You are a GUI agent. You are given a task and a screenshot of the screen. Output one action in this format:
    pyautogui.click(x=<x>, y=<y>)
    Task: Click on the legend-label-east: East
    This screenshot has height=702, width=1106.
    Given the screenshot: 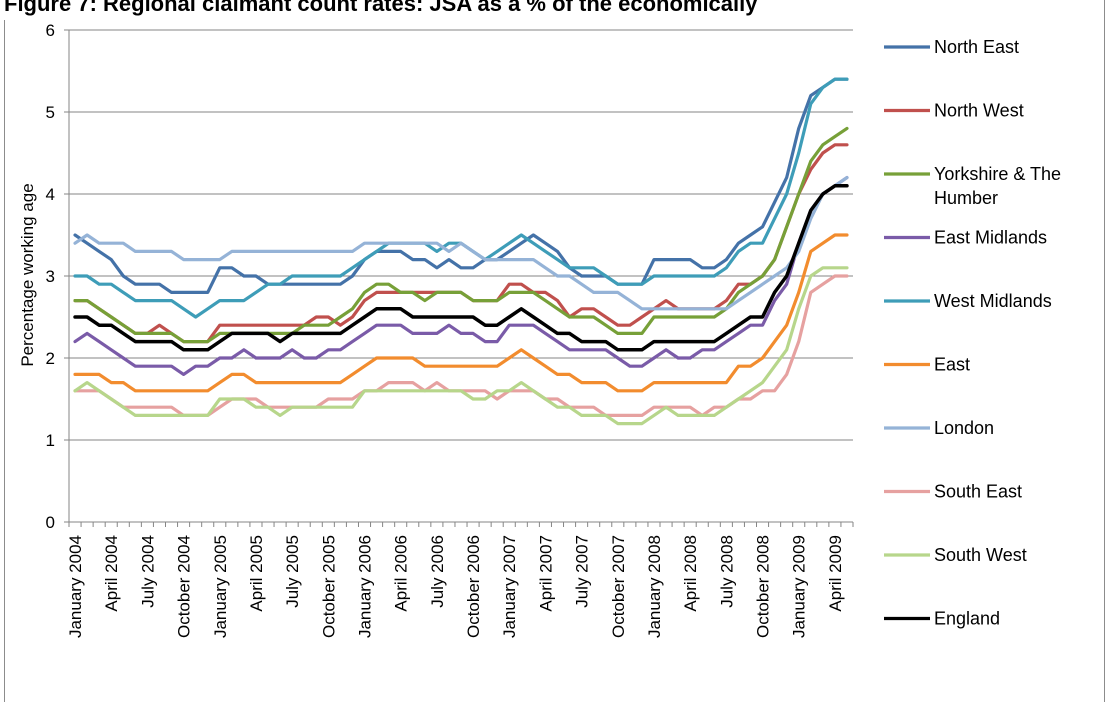 What is the action you would take?
    pyautogui.click(x=952, y=365)
    